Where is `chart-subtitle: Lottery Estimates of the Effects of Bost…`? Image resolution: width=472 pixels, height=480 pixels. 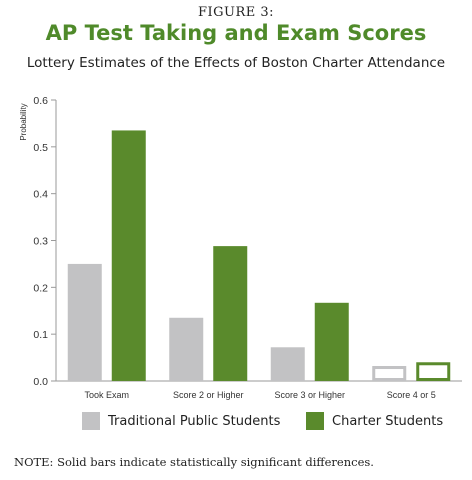
chart-subtitle: Lottery Estimates of the Effects of Bost… is located at coordinates (236, 63).